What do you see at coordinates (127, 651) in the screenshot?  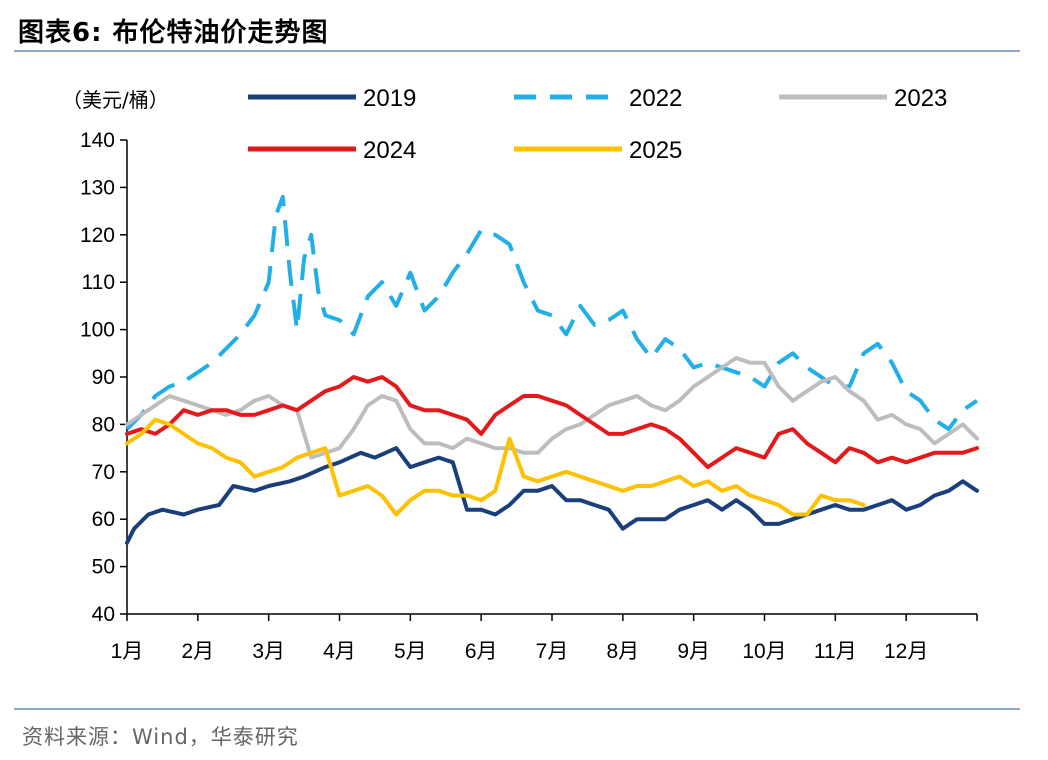 I see `x-tick-label: 1月` at bounding box center [127, 651].